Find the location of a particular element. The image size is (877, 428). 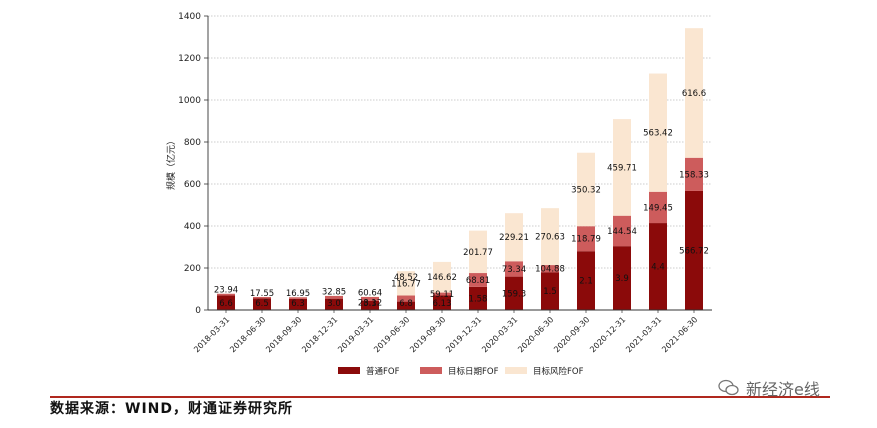

data-label: 459.71 is located at coordinates (622, 168).